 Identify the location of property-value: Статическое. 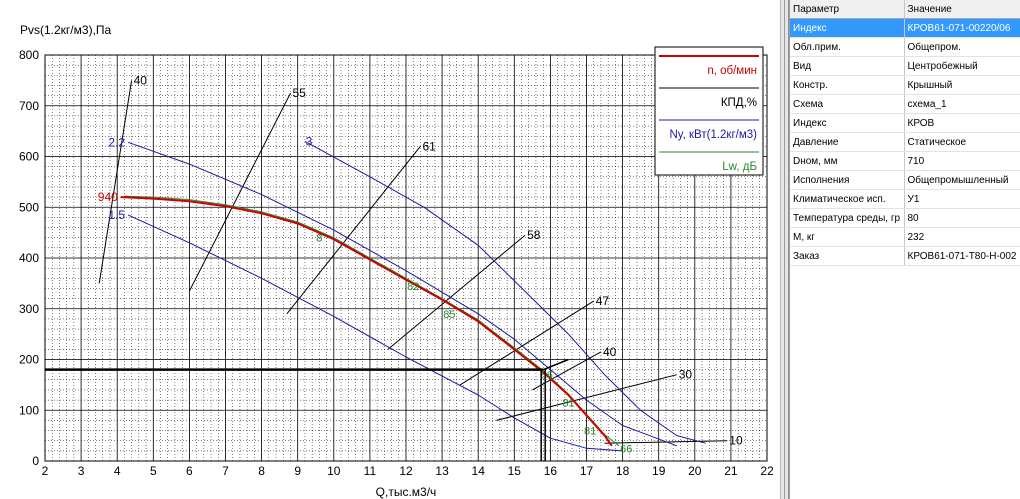
(962, 142).